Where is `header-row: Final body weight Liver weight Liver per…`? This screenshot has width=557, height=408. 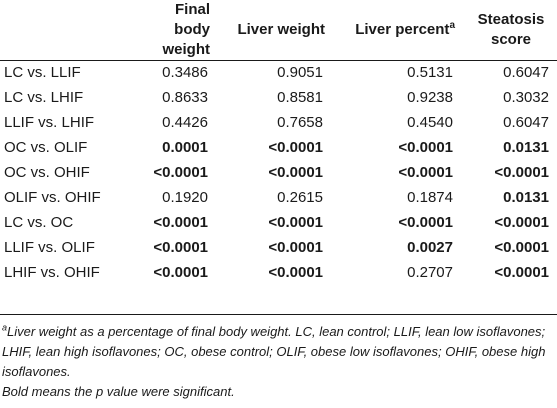 header-row: Final body weight Liver weight Liver per… is located at coordinates (278, 30).